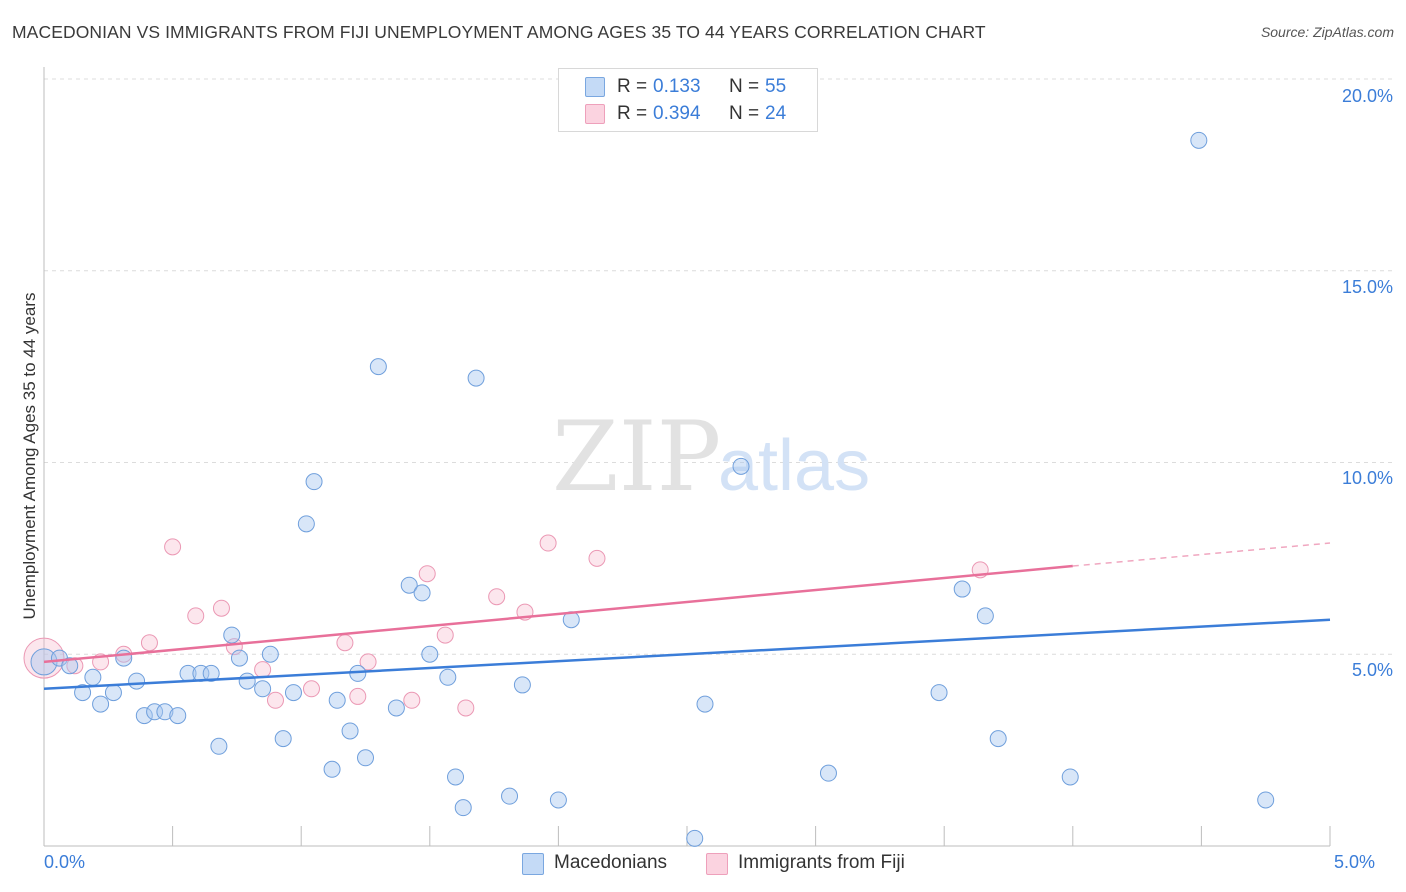 The height and width of the screenshot is (892, 1406). What do you see at coordinates (611, 862) in the screenshot?
I see `bottom-legend-label: Macedonians` at bounding box center [611, 862].